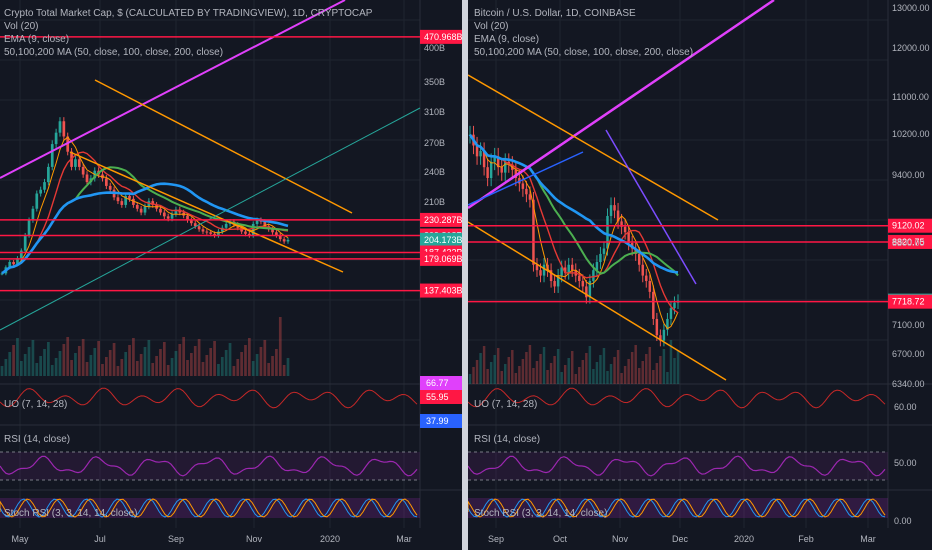 The height and width of the screenshot is (550, 932). Describe the element at coordinates (465, 275) in the screenshot. I see `pane-divider` at that location.